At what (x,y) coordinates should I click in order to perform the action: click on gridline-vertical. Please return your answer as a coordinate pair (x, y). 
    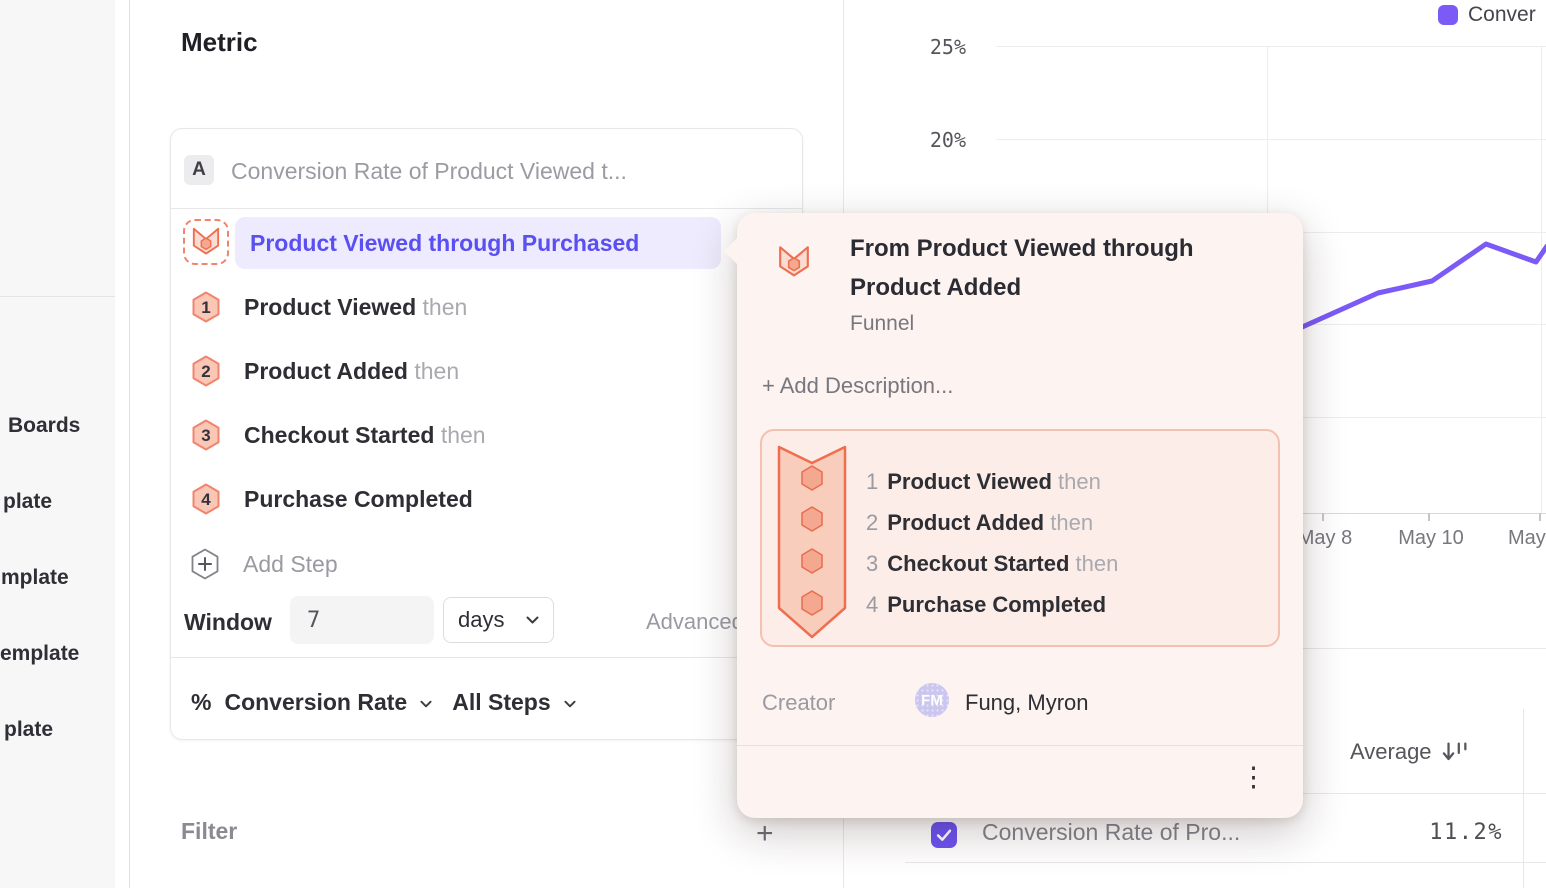
    Looking at the image, I should click on (1541, 279).